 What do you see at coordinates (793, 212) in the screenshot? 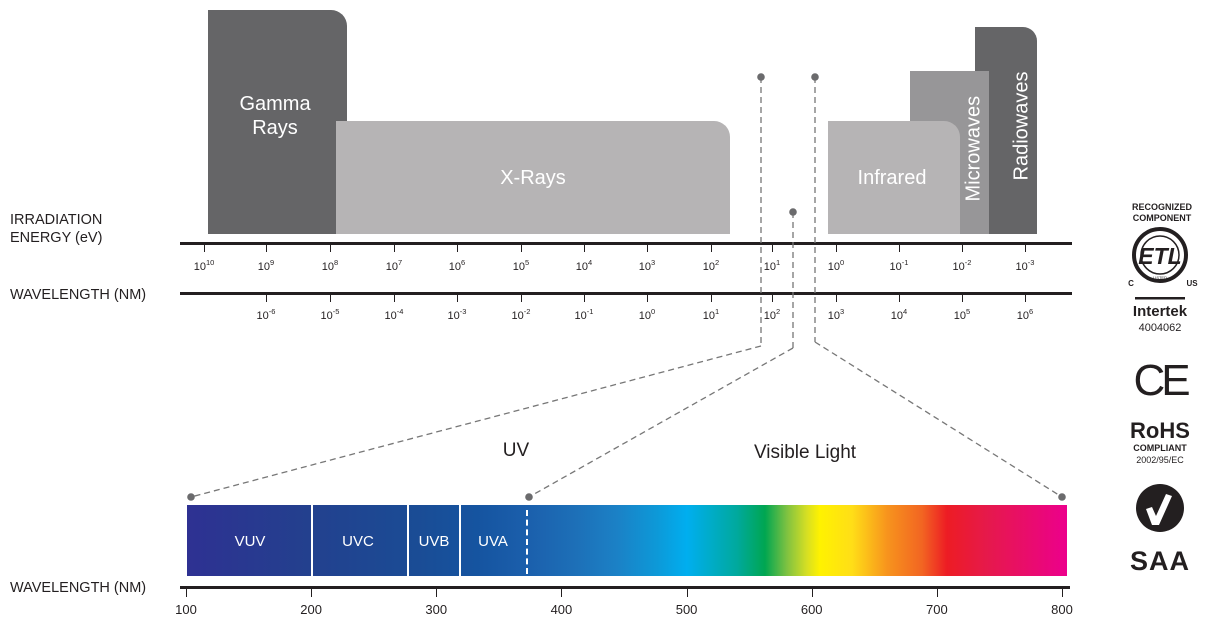
I see `middle-connector-dot` at bounding box center [793, 212].